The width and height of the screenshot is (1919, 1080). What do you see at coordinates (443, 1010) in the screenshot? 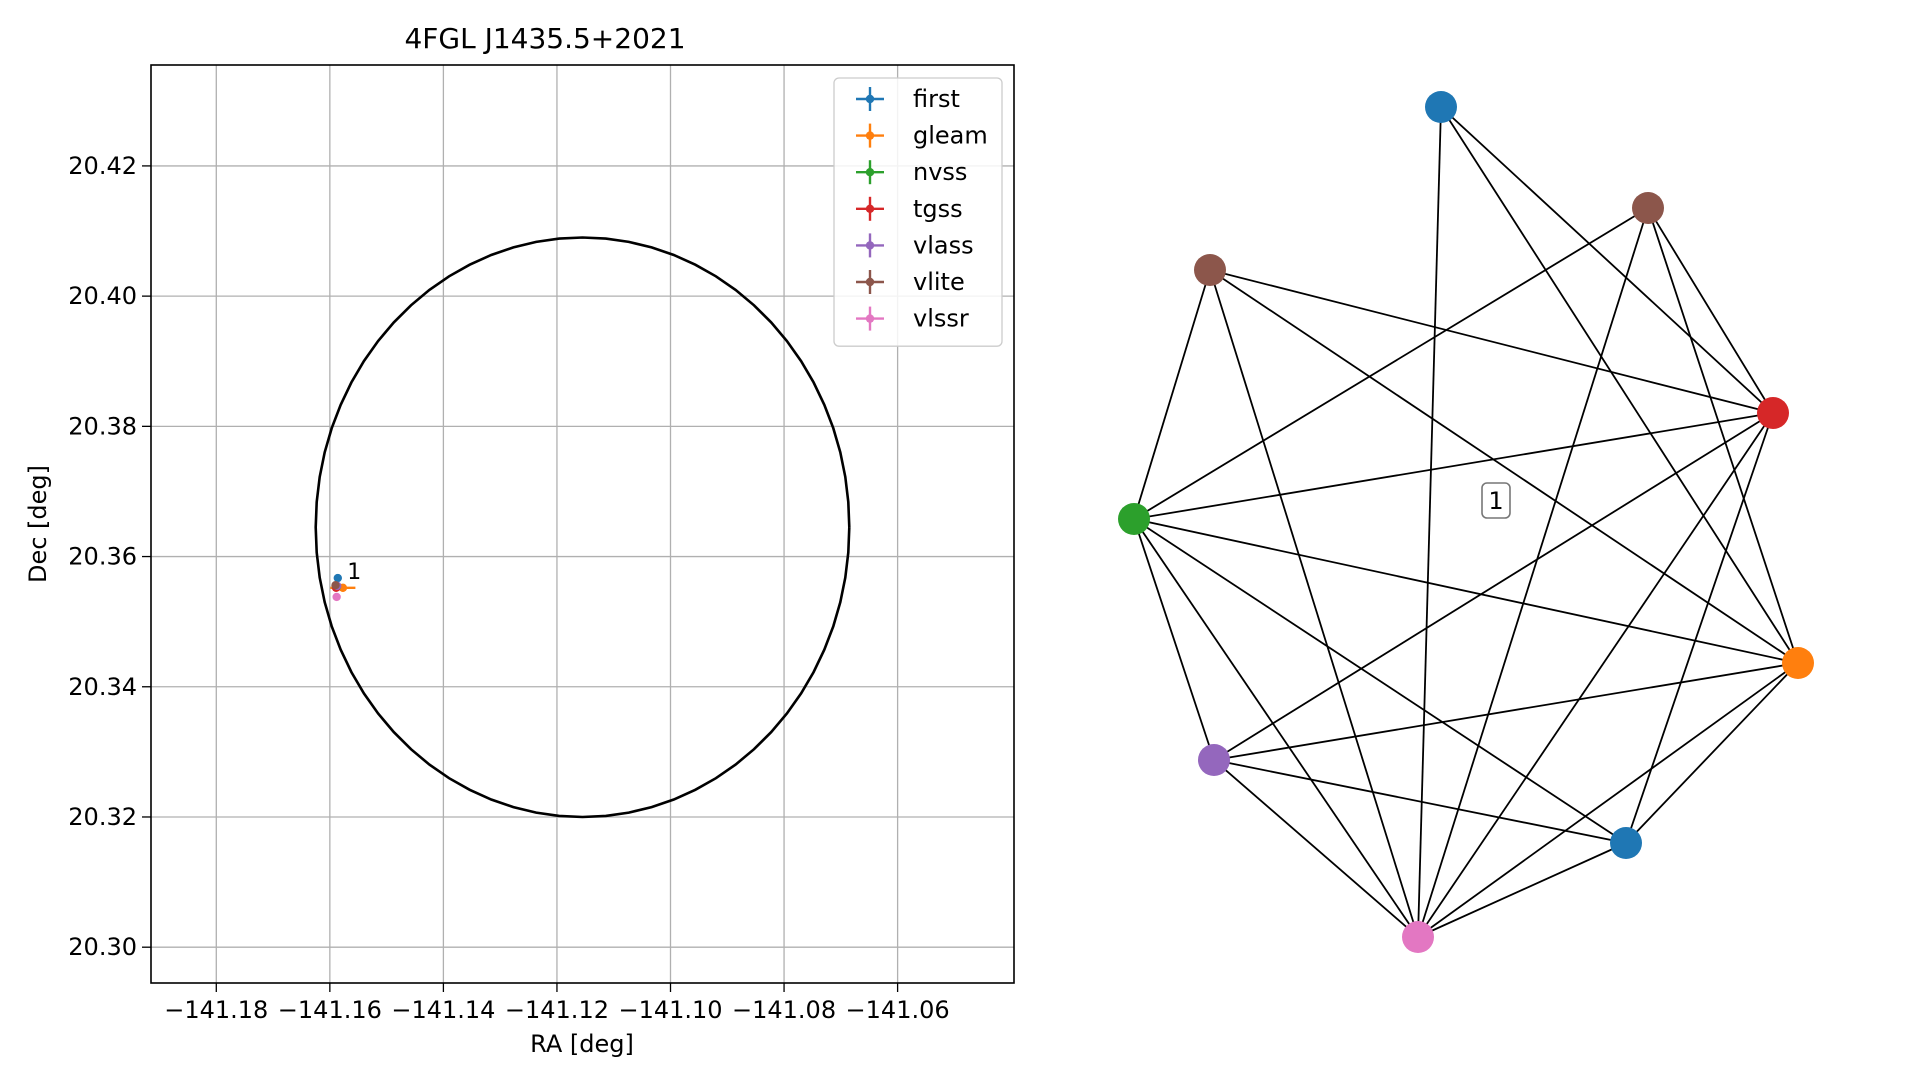
I see `x-tick-label: −141.14` at bounding box center [443, 1010].